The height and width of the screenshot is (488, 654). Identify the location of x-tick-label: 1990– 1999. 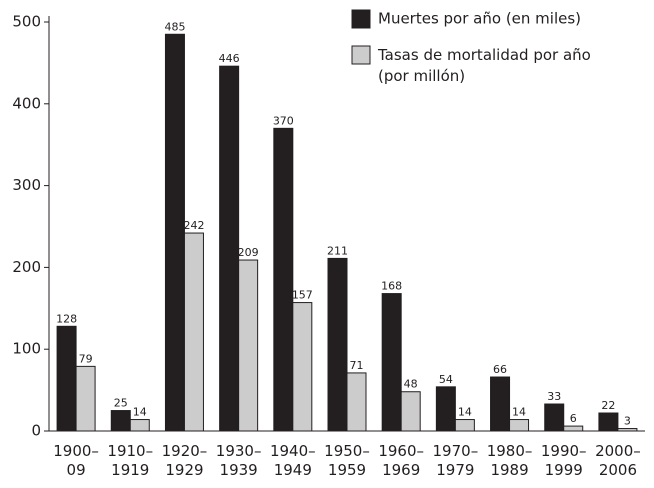
(564, 460).